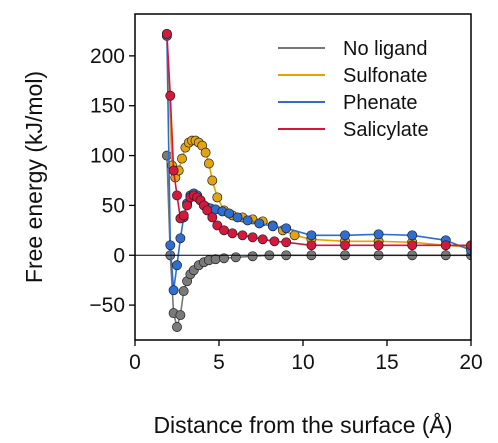 Image resolution: width=498 pixels, height=443 pixels. What do you see at coordinates (302, 362) in the screenshot?
I see `x-tick-label: 10` at bounding box center [302, 362].